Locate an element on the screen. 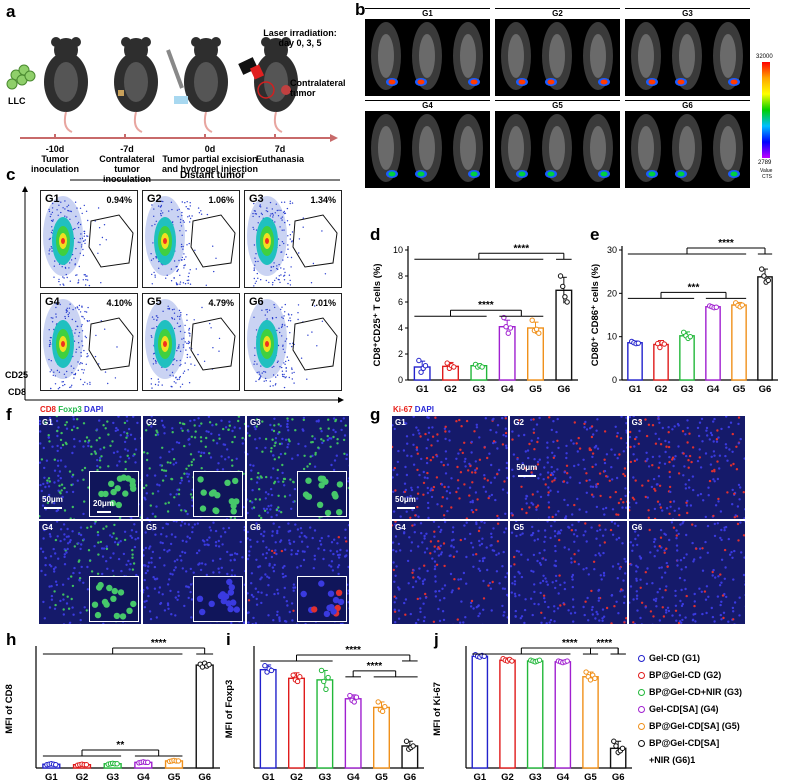 This screenshot has width=789, height=784. bli-mice-image is located at coordinates (427, 148).